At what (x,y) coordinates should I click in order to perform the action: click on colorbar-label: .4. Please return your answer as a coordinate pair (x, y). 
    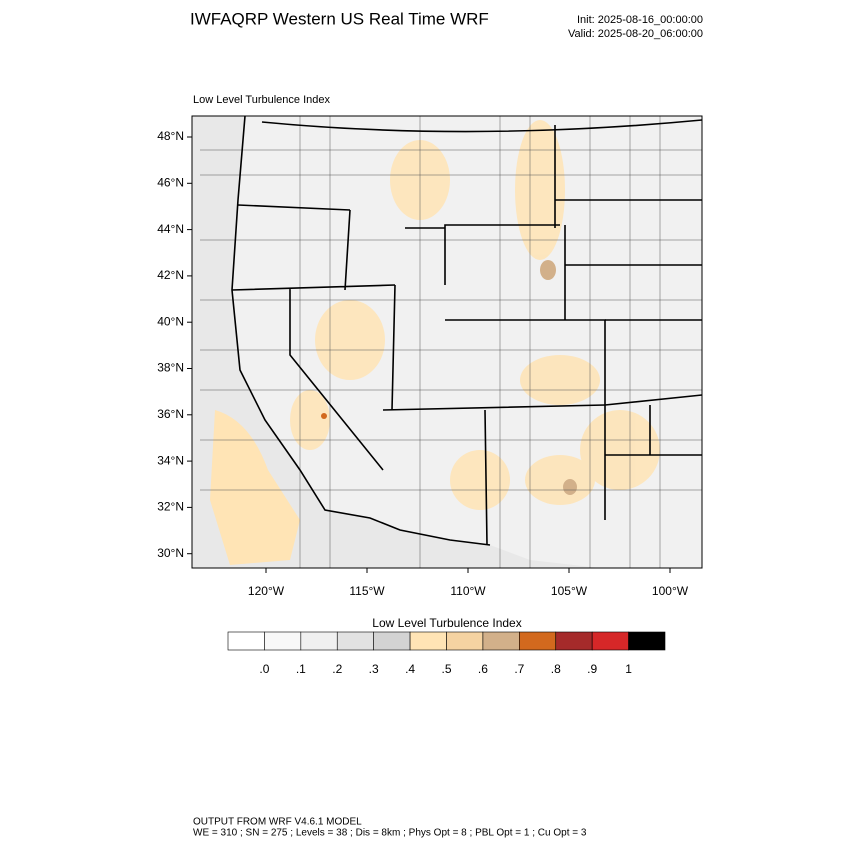
    Looking at the image, I should click on (410, 669).